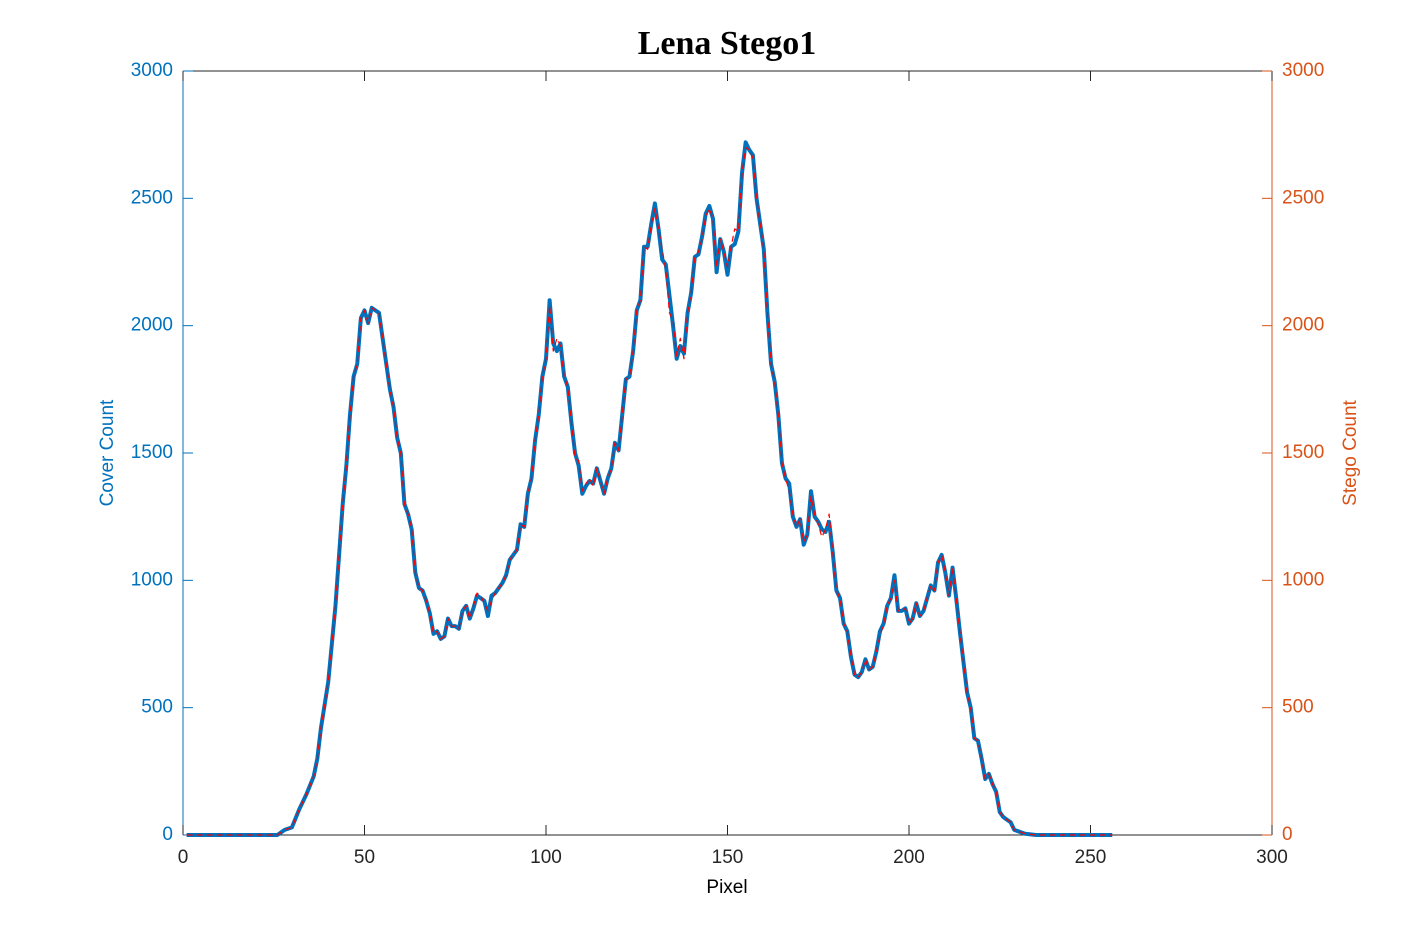 The image size is (1406, 938). What do you see at coordinates (364, 857) in the screenshot?
I see `x-tick-label: 50` at bounding box center [364, 857].